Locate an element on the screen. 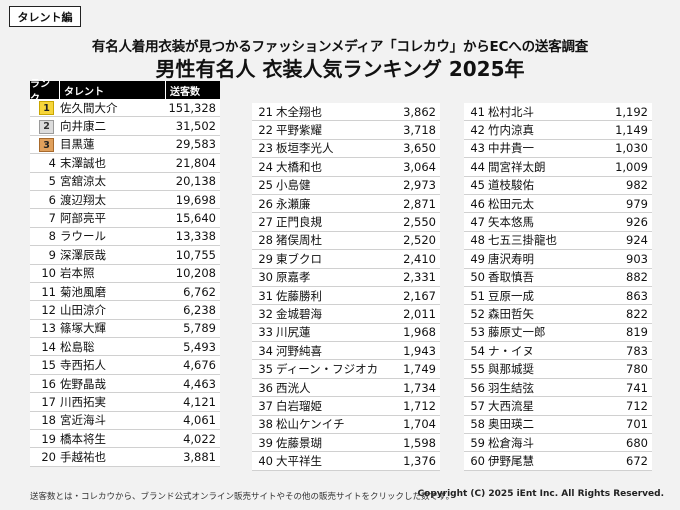  referral-count: 712 is located at coordinates (637, 405).